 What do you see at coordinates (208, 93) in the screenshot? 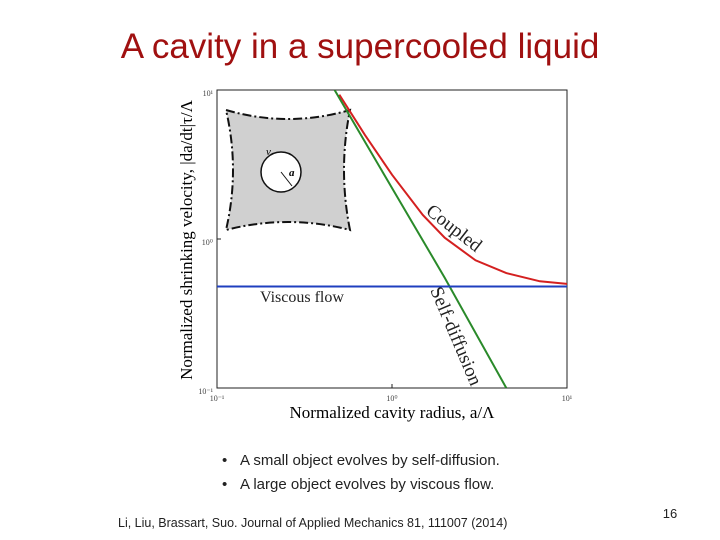
I see `y-tick-label: 10¹` at bounding box center [208, 93].